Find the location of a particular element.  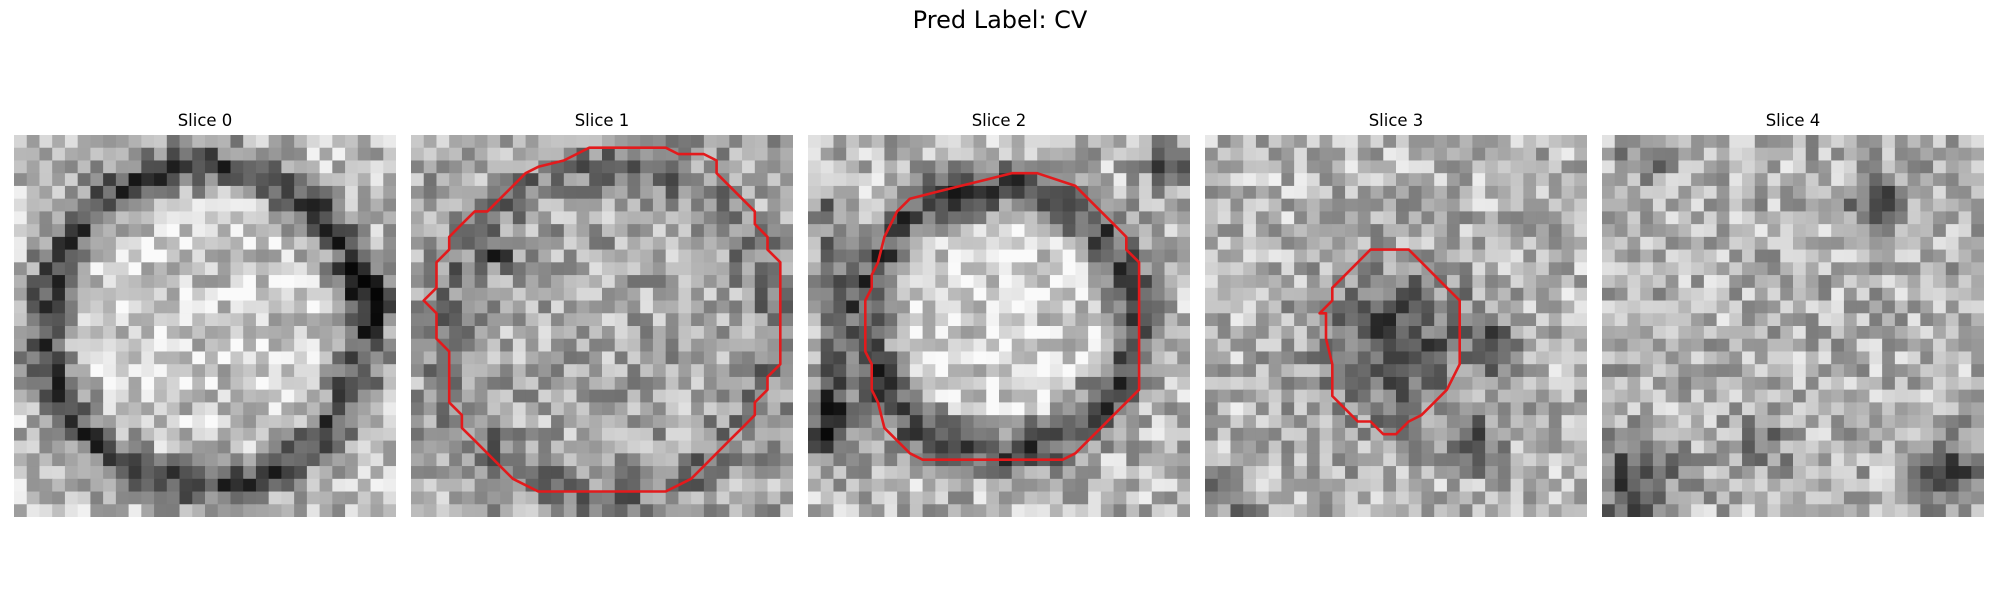

slice-panel-2: Slice 2 is located at coordinates (999, 313).